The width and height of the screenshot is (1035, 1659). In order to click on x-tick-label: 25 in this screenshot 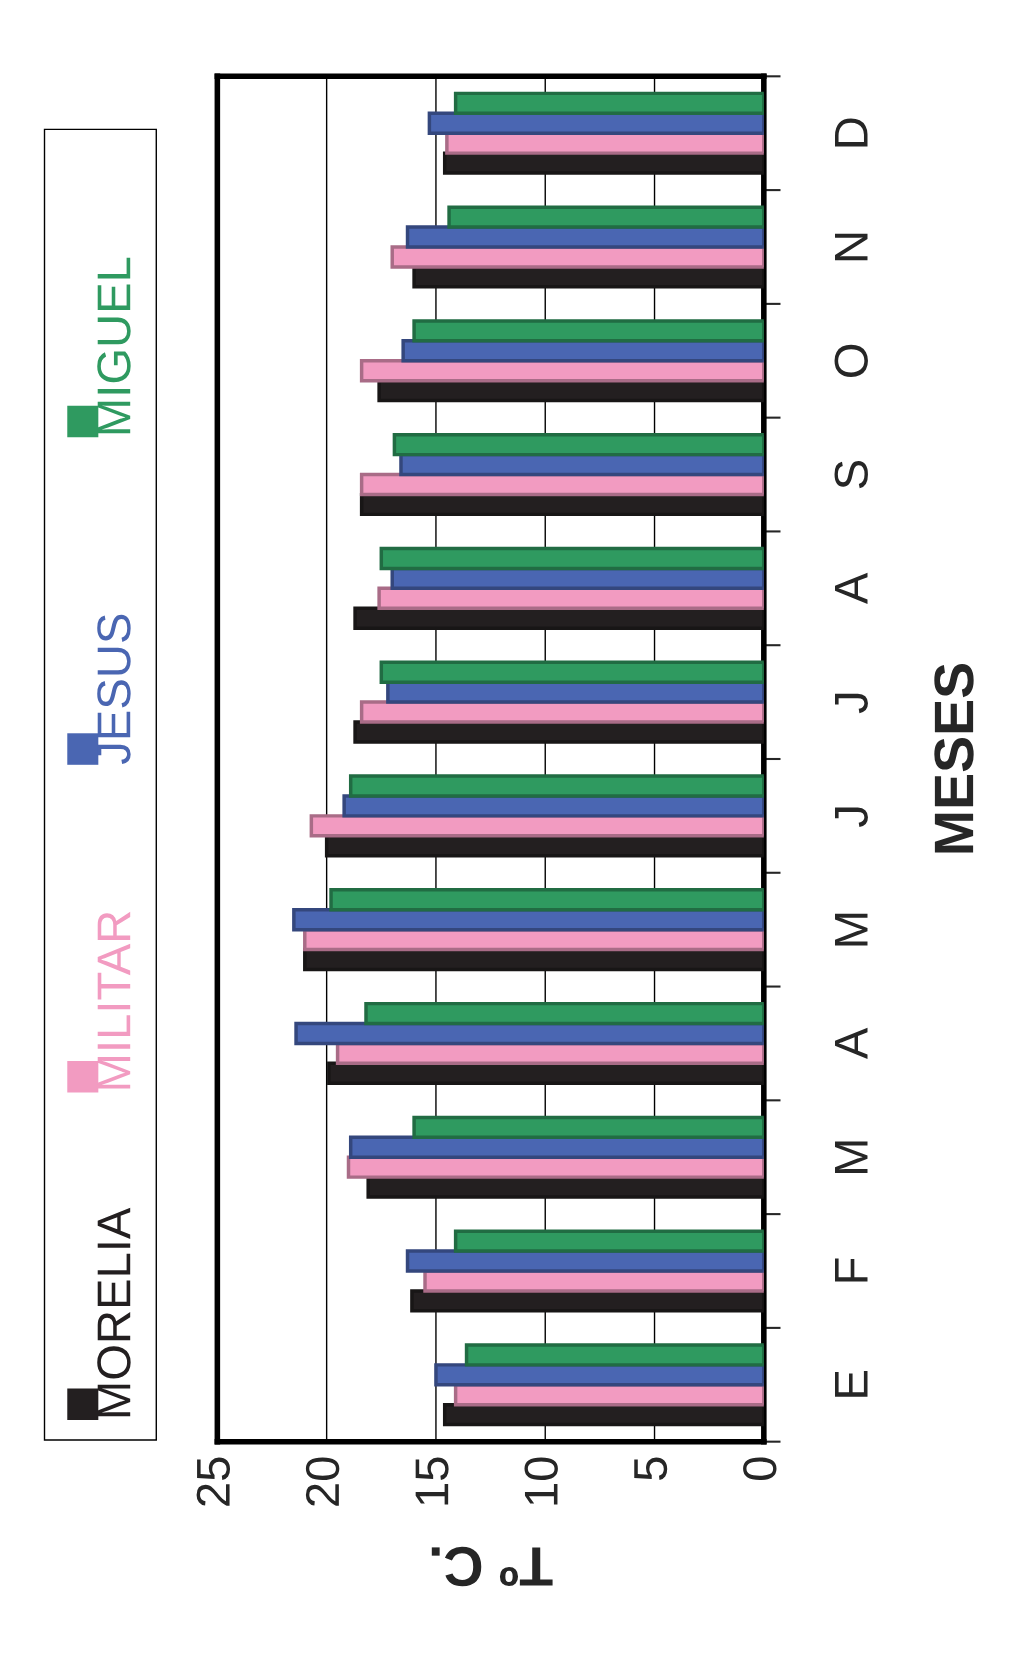, I will do `click(213, 1481)`.